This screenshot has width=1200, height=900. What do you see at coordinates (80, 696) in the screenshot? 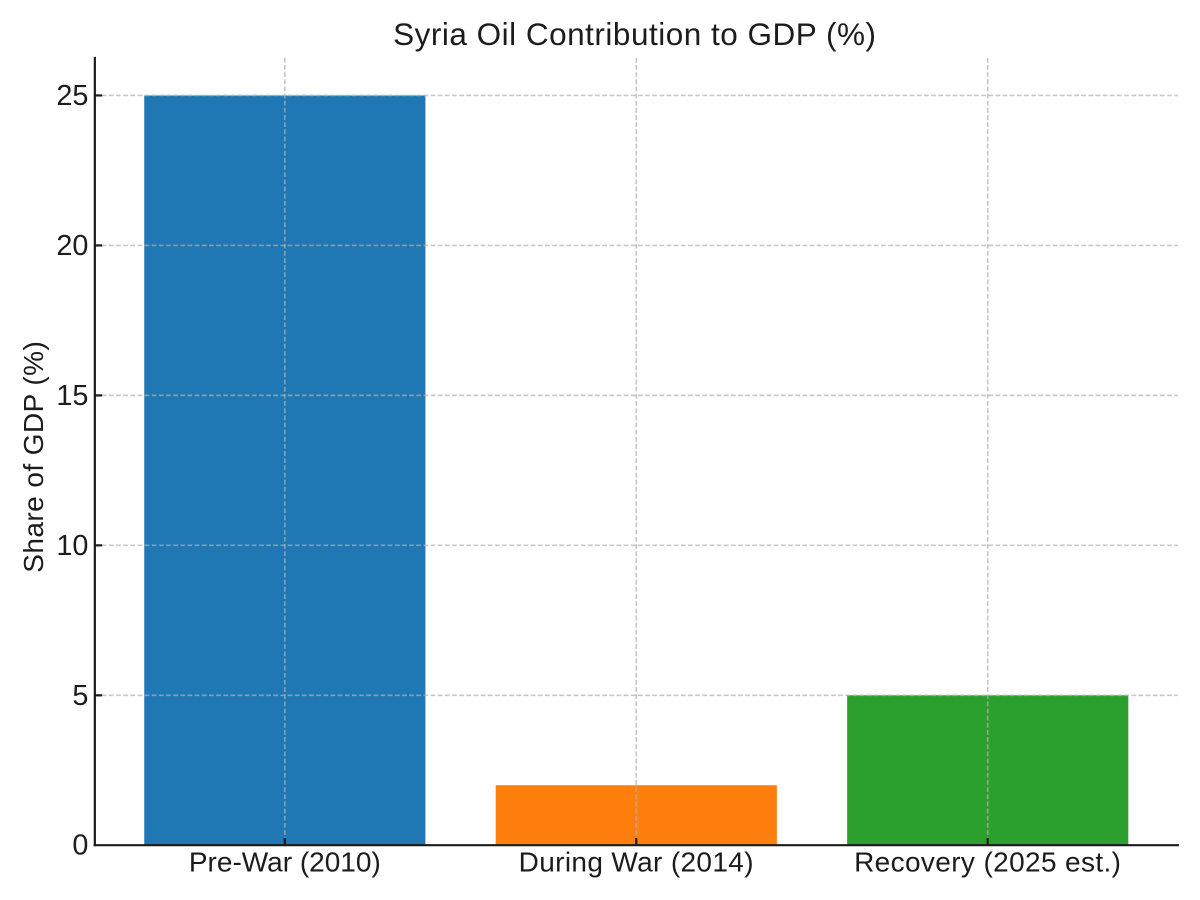
I see `svg-text: 5` at bounding box center [80, 696].